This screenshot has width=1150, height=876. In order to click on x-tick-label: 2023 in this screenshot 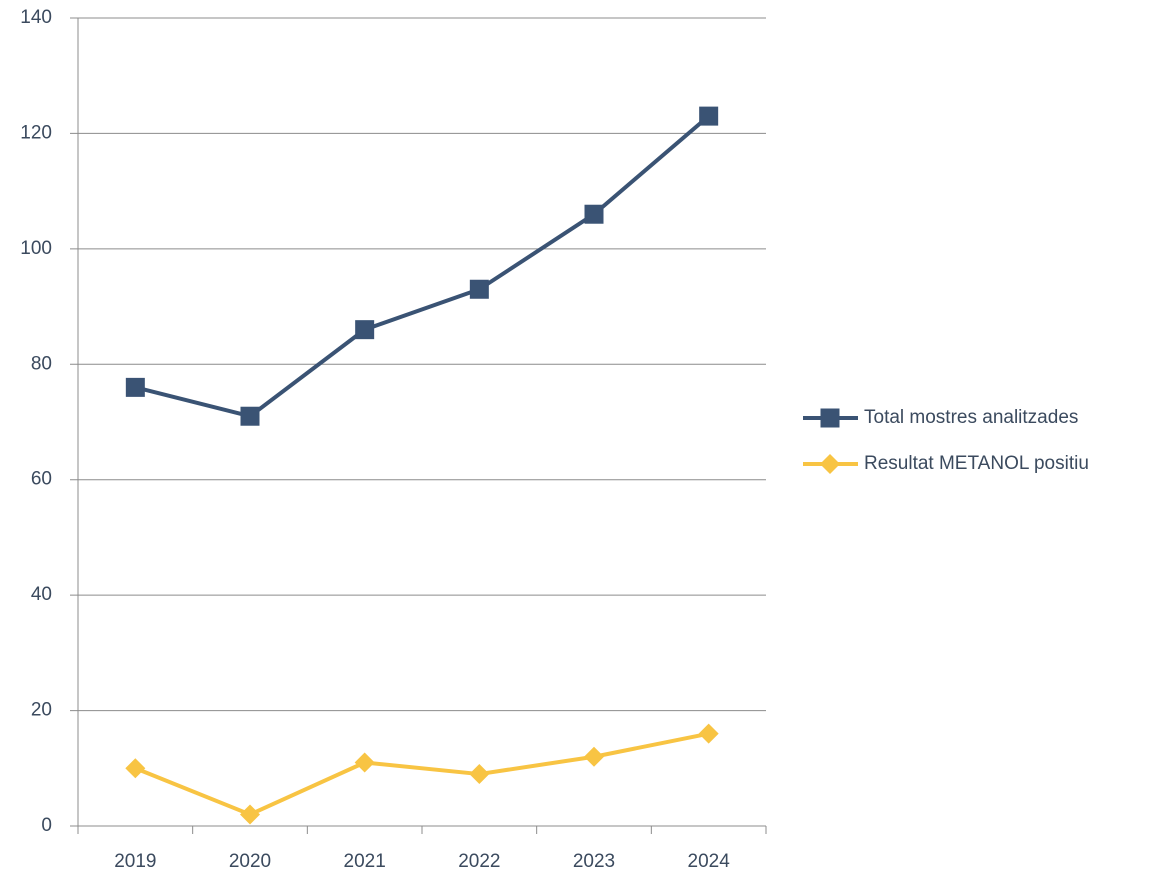, I will do `click(594, 861)`.